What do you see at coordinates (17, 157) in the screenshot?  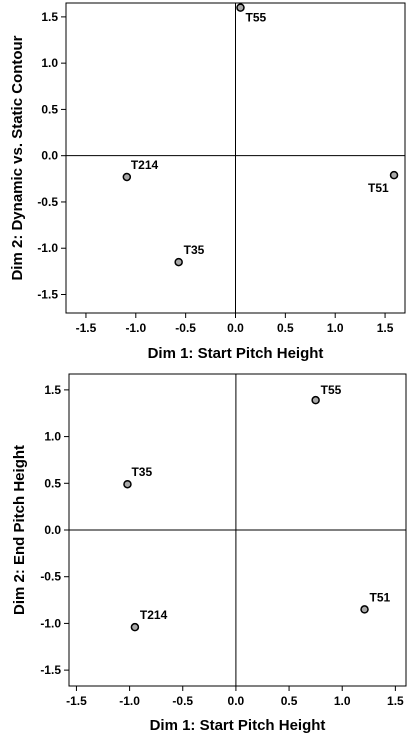 I see `y-axis-title: Dim 2: Dynamic vs. Static Contour` at bounding box center [17, 157].